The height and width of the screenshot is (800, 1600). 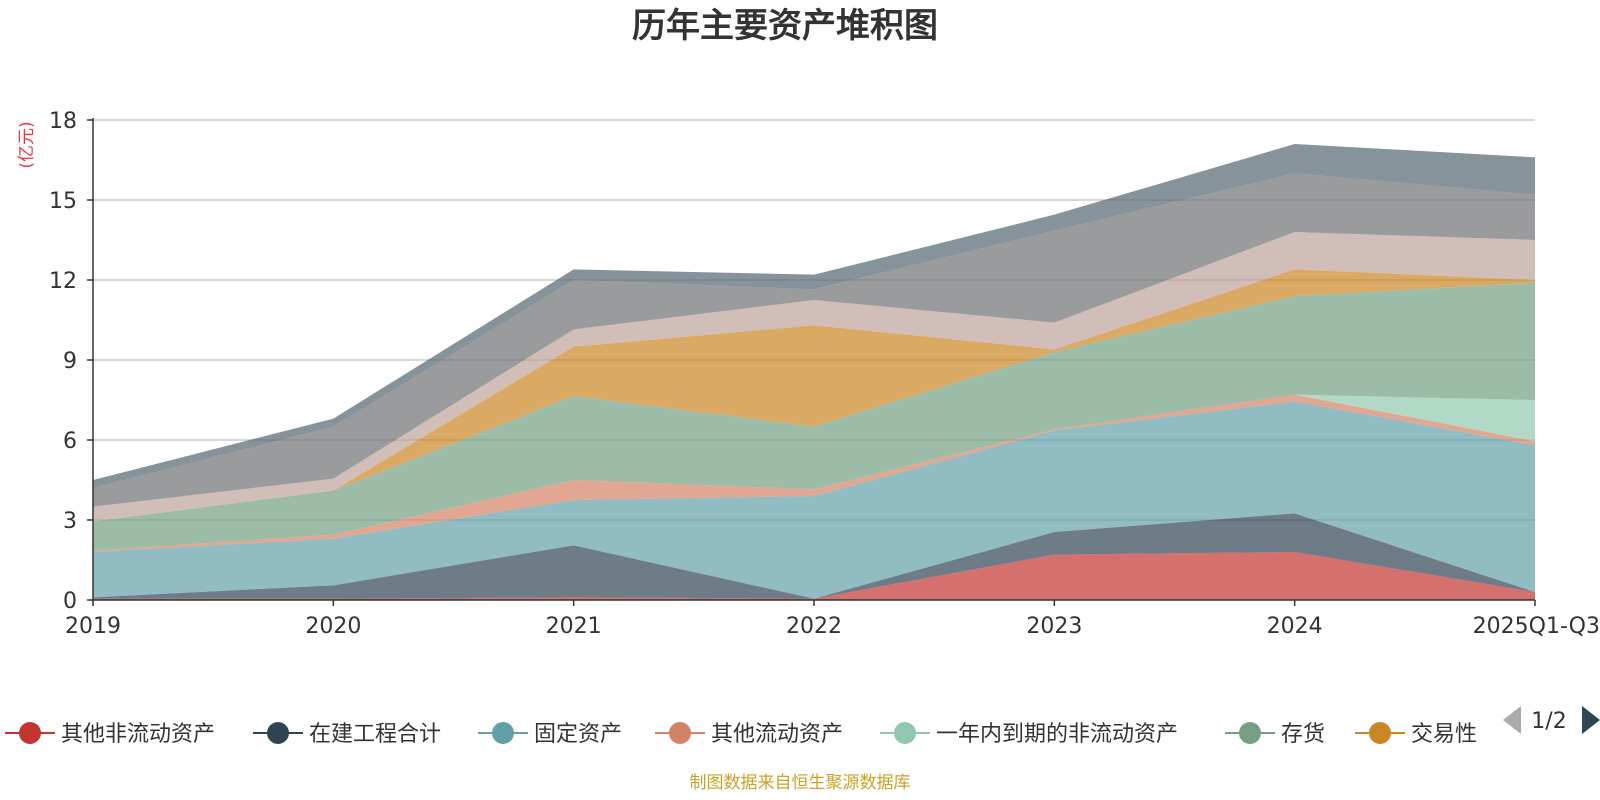 What do you see at coordinates (777, 734) in the screenshot?
I see `legend-label: 其他流动资产` at bounding box center [777, 734].